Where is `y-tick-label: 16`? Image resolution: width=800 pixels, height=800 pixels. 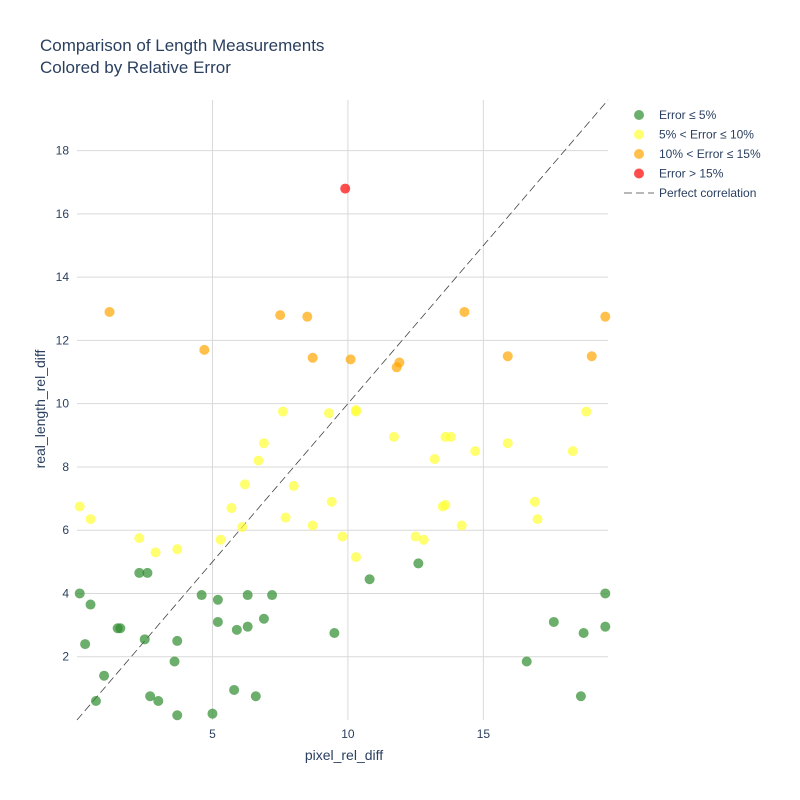 y-tick-label: 16 is located at coordinates (63, 214).